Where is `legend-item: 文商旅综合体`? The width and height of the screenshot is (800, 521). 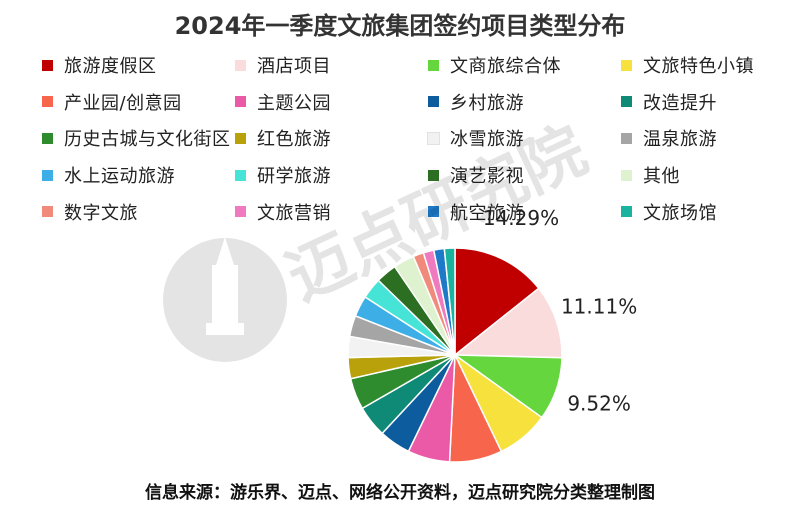
legend-item: 文商旅综合体 is located at coordinates (494, 65).